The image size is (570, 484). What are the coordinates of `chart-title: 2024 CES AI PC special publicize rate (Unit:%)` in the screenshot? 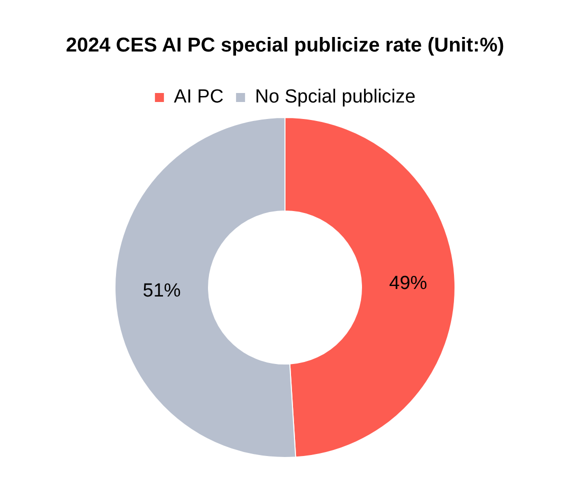 It's located at (285, 45).